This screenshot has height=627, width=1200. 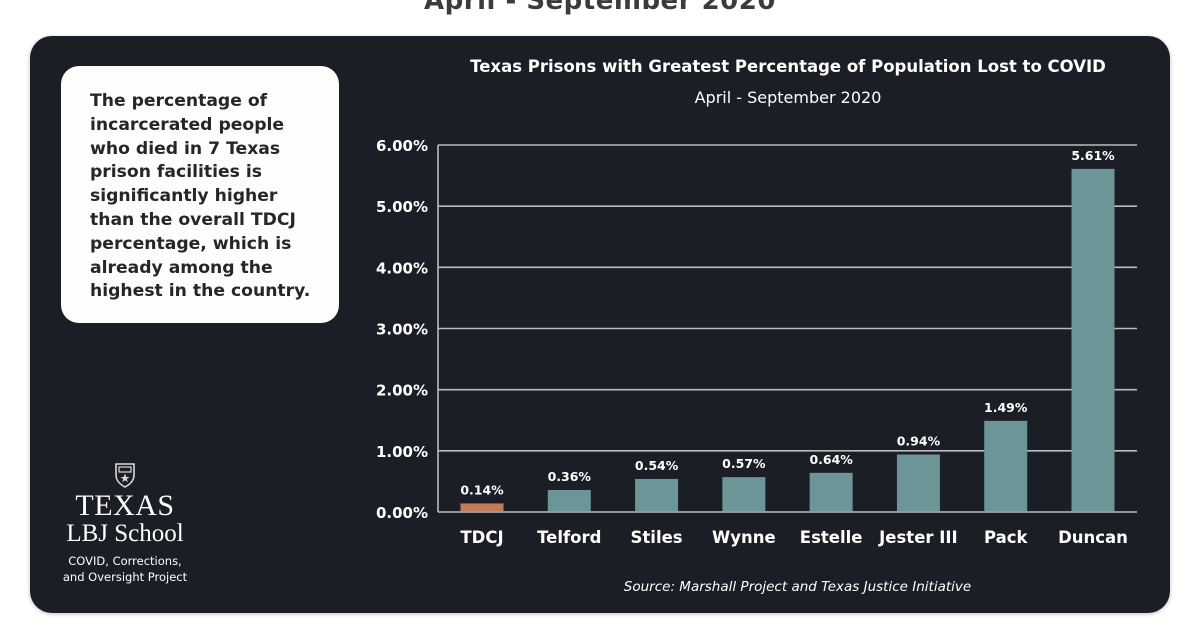 What do you see at coordinates (831, 492) in the screenshot?
I see `bar-estelle` at bounding box center [831, 492].